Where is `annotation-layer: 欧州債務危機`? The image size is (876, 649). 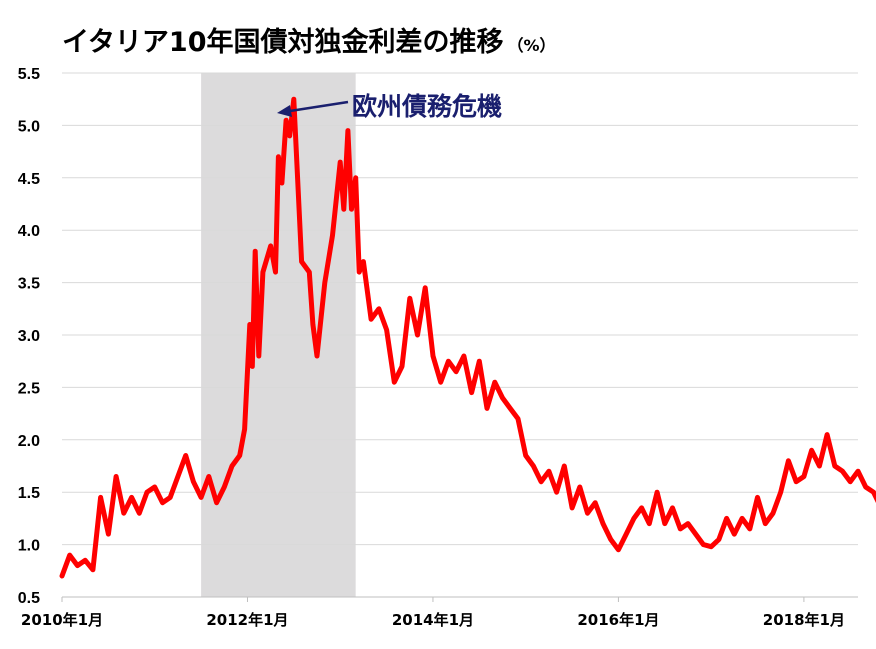
annotation-layer: 欧州債務危機 is located at coordinates (389, 106).